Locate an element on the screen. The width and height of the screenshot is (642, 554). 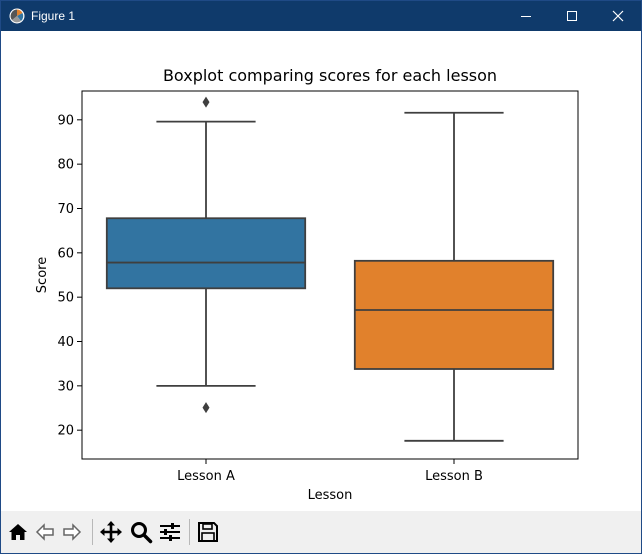
configure-subplots-button is located at coordinates (170, 532).